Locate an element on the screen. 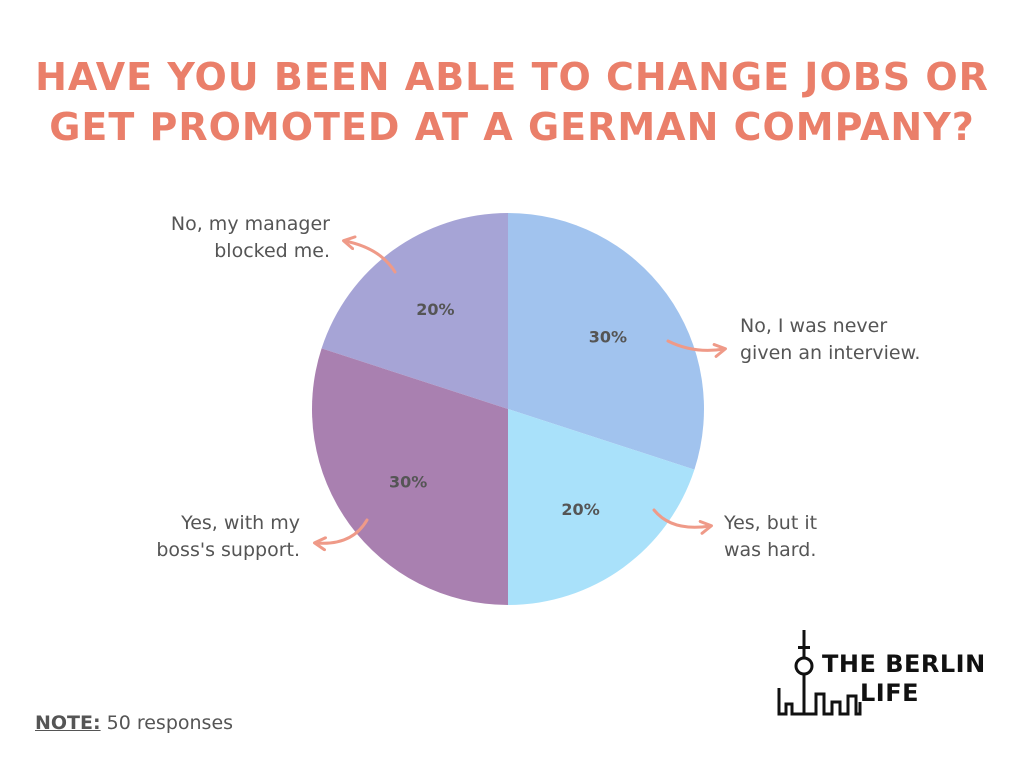 The image size is (1024, 768). logo-wordmark: THE BERLIN LIFE is located at coordinates (904, 679).